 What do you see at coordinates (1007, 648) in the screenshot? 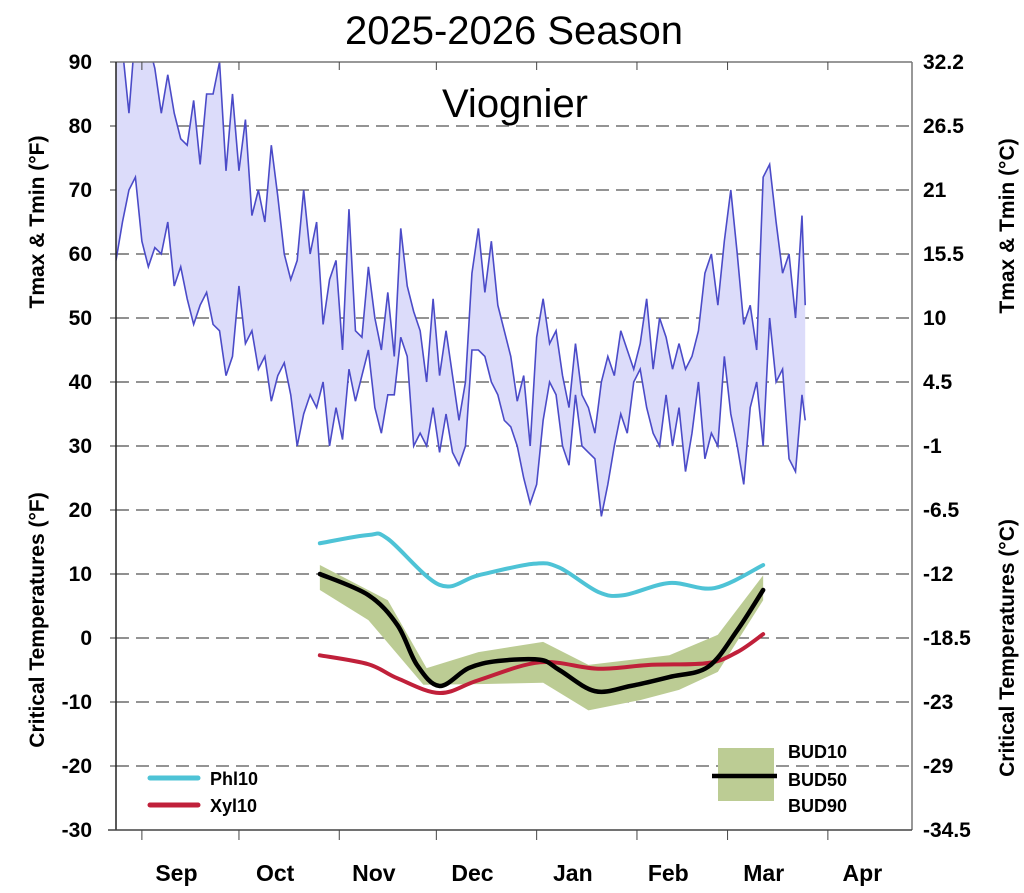
I see `y-axis-label-right-bottom: Critical Temperatures (°C)` at bounding box center [1007, 648].